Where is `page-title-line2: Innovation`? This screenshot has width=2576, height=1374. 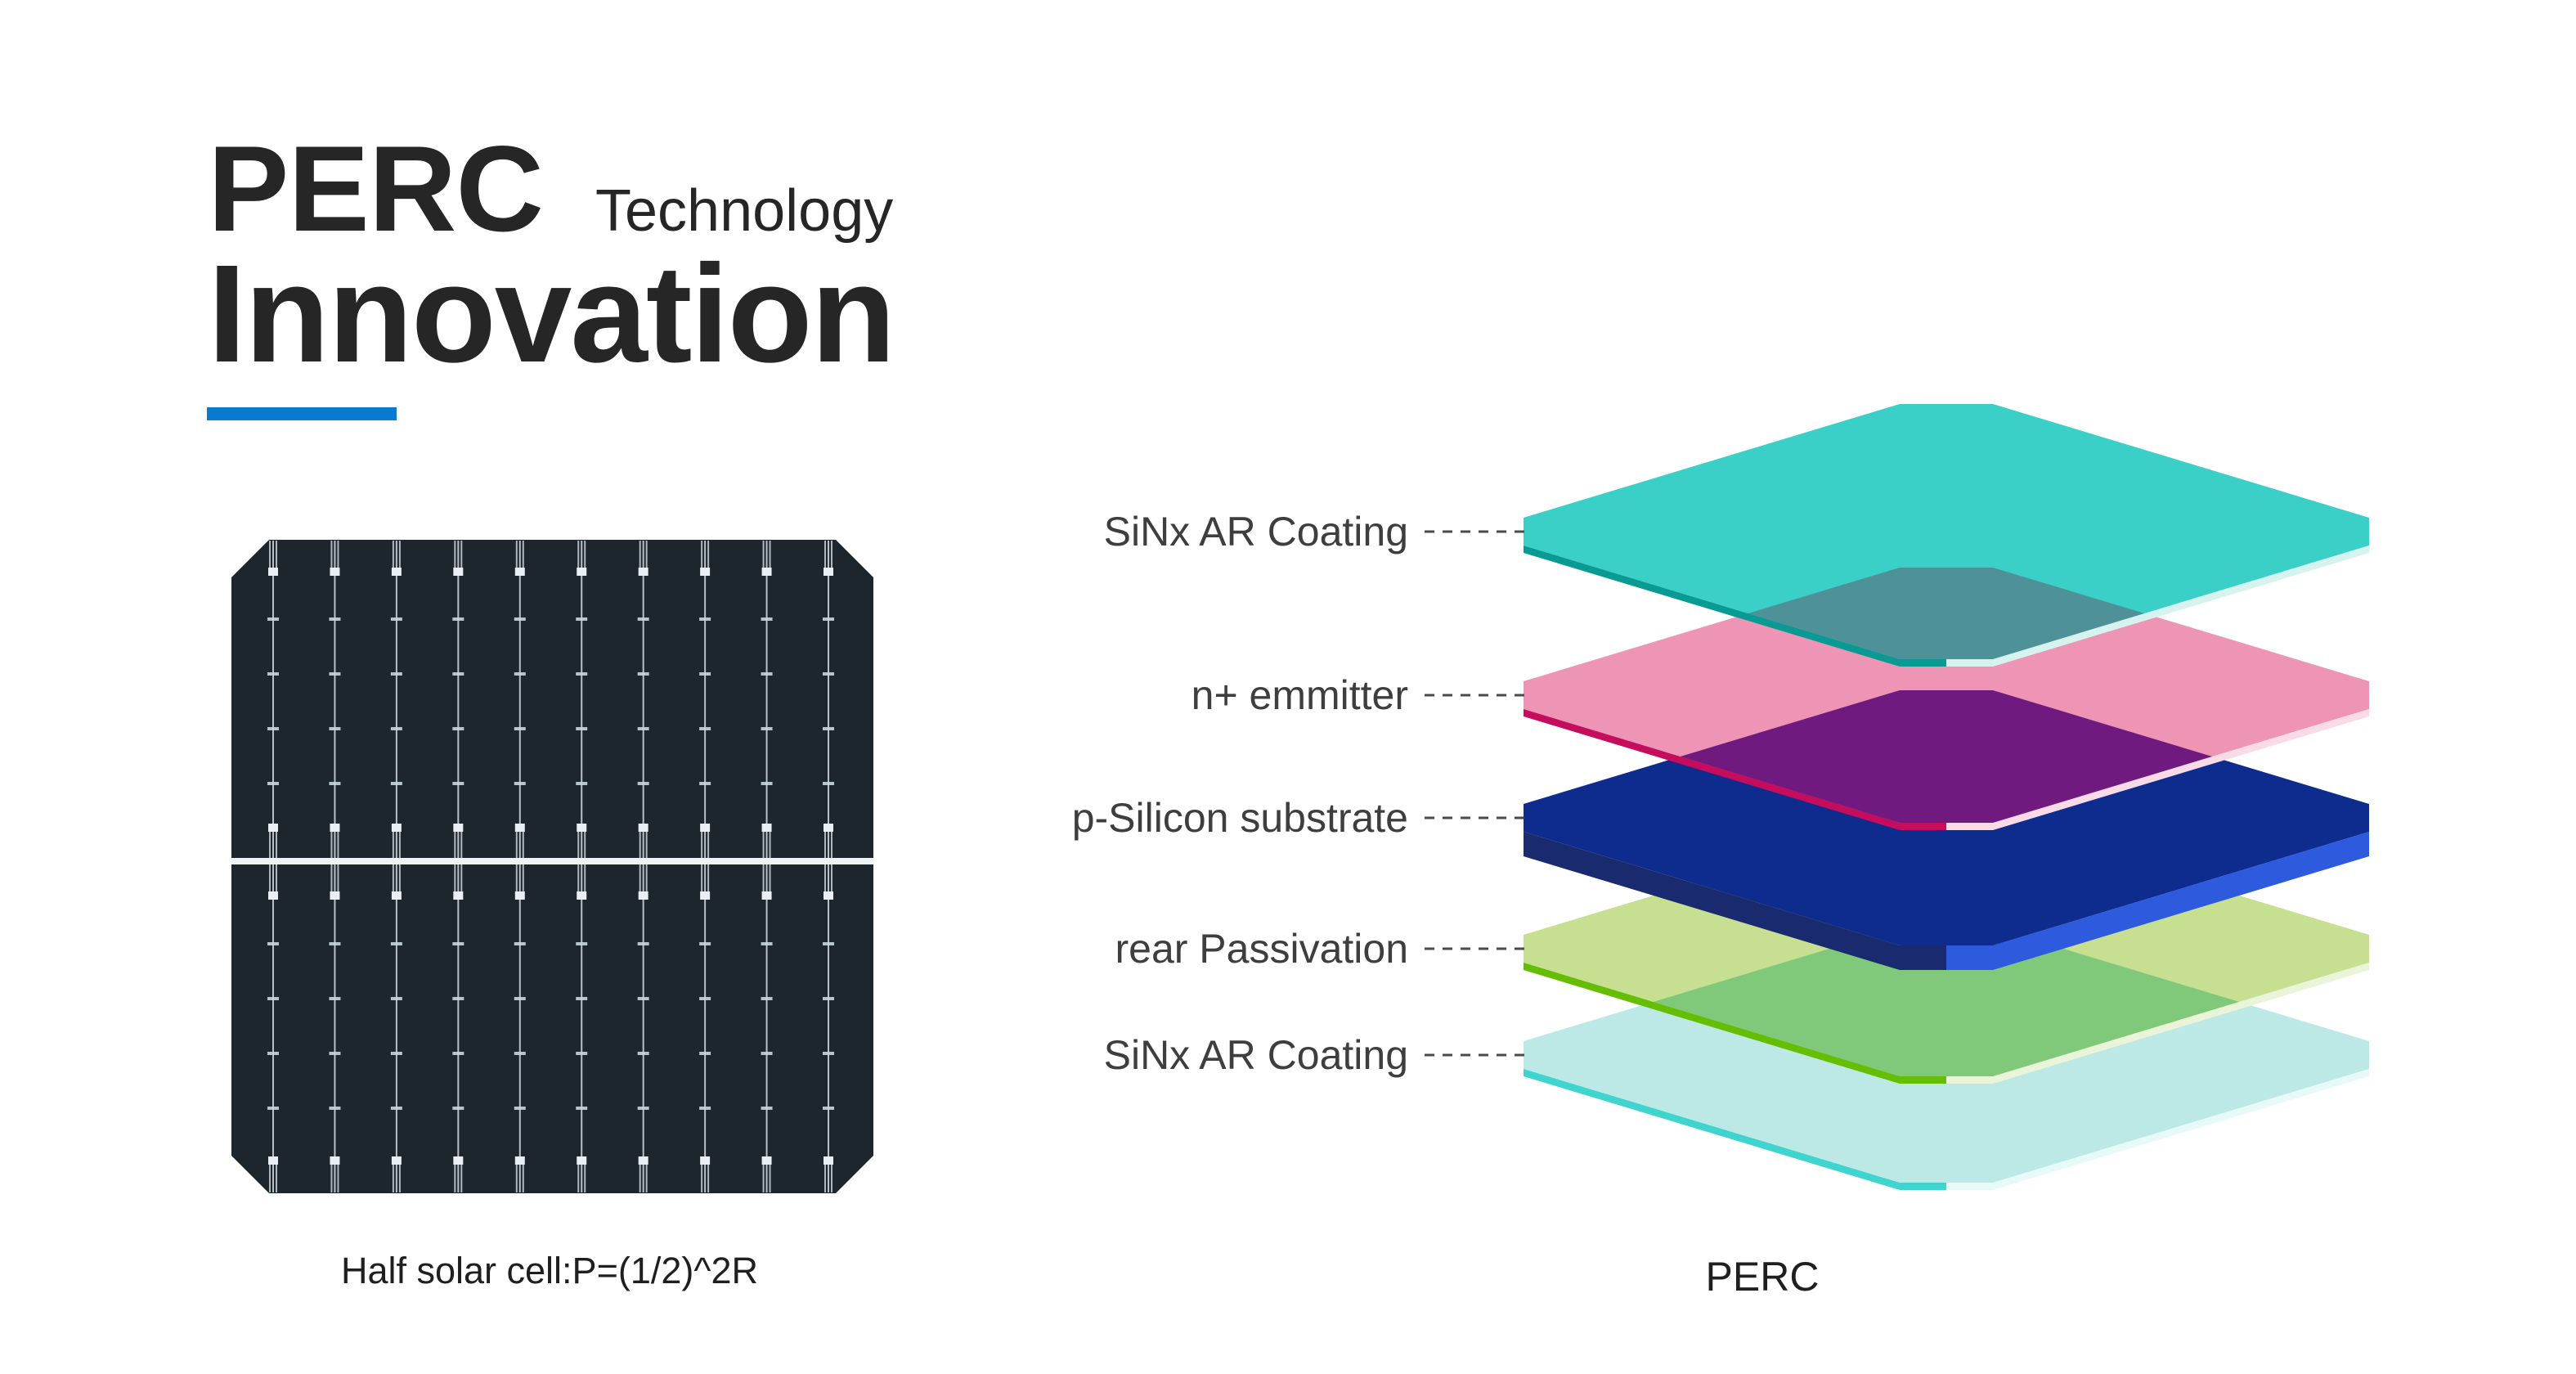
page-title-line2: Innovation is located at coordinates (551, 314).